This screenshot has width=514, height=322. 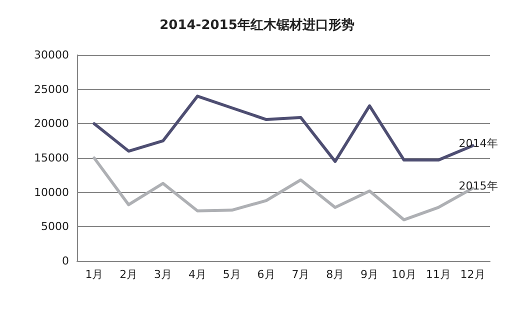 I want to click on x-tick-label: 8月, so click(x=335, y=274).